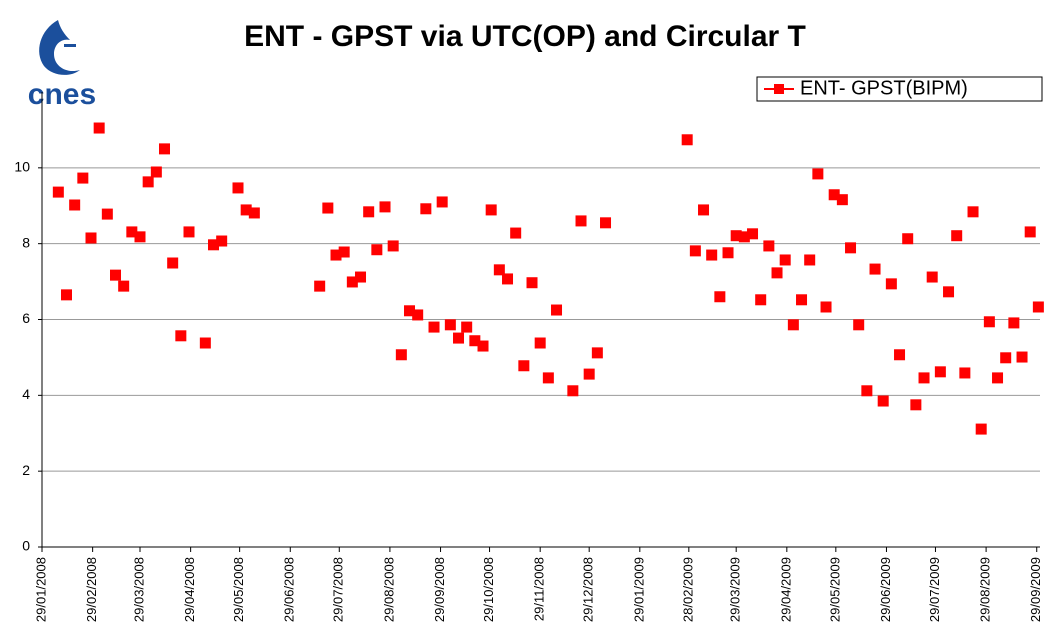 Image resolution: width=1048 pixels, height=636 pixels. I want to click on y-tick-label: 6, so click(26, 318).